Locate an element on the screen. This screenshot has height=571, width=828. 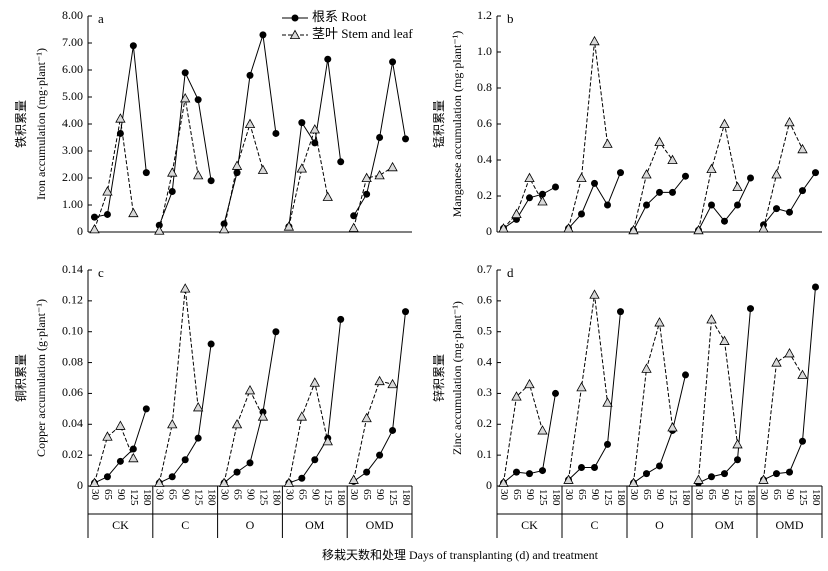
y-axis-label: Manganese accumulation (mg·plant⁻¹) is located at coordinates (457, 124).